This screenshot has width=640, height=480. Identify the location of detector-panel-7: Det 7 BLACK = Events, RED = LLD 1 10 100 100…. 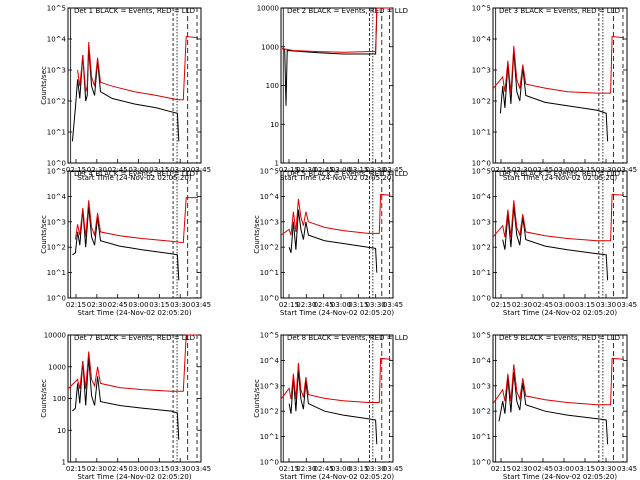
(125, 406).